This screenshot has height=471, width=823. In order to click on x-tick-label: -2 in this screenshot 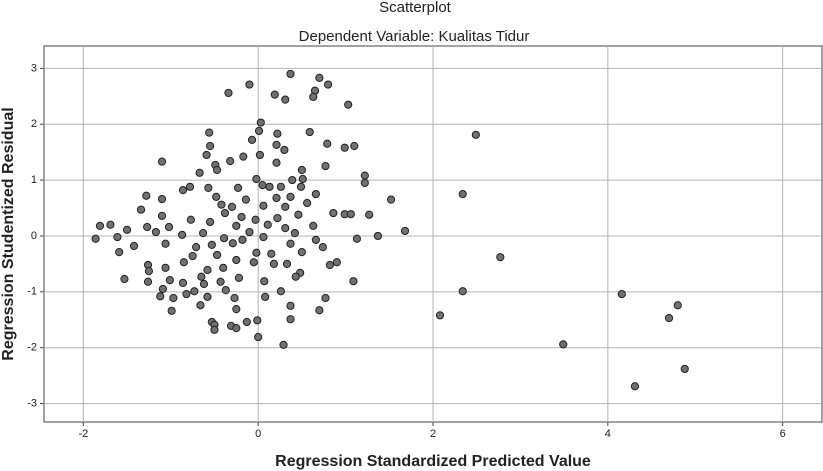, I will do `click(83, 434)`.